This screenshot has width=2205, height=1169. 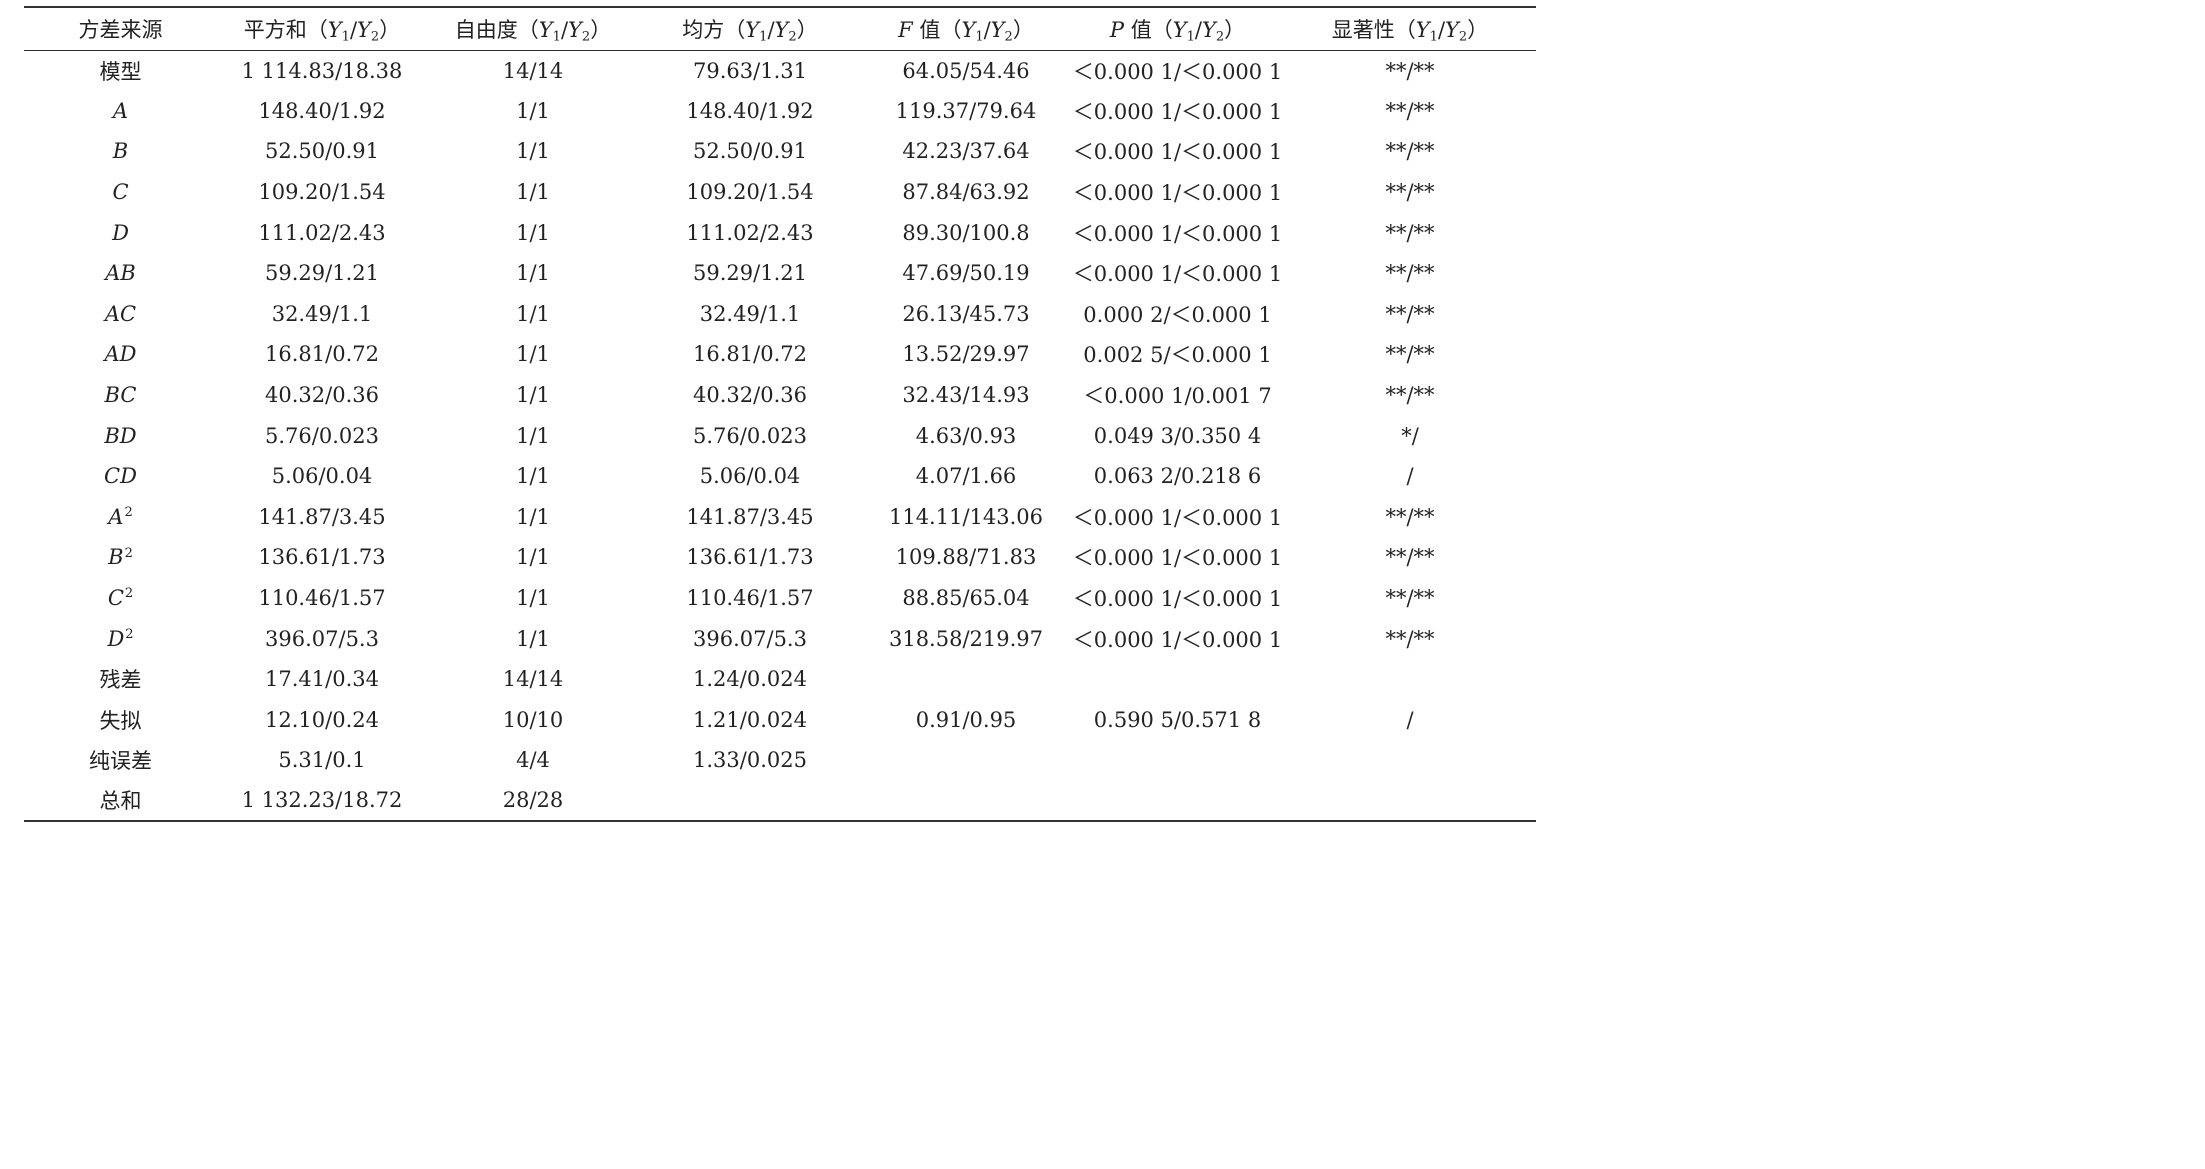 I want to click on cell-p-value: 0.002 5/＜0.000 1, so click(x=1177, y=355).